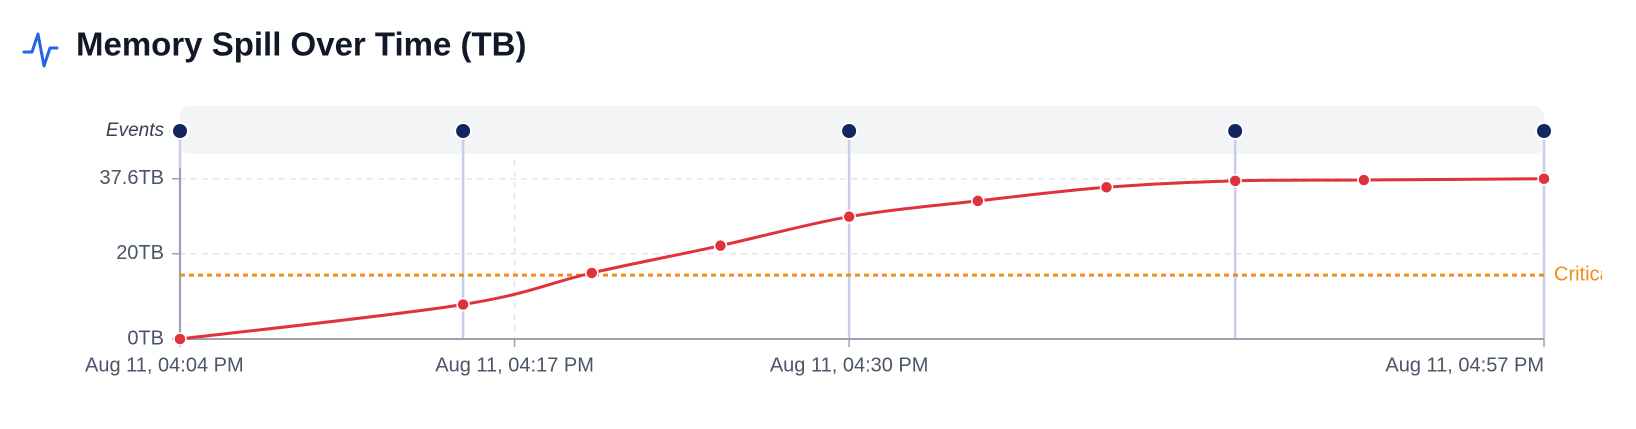  I want to click on threshold-label: Critical, so click(1584, 274).